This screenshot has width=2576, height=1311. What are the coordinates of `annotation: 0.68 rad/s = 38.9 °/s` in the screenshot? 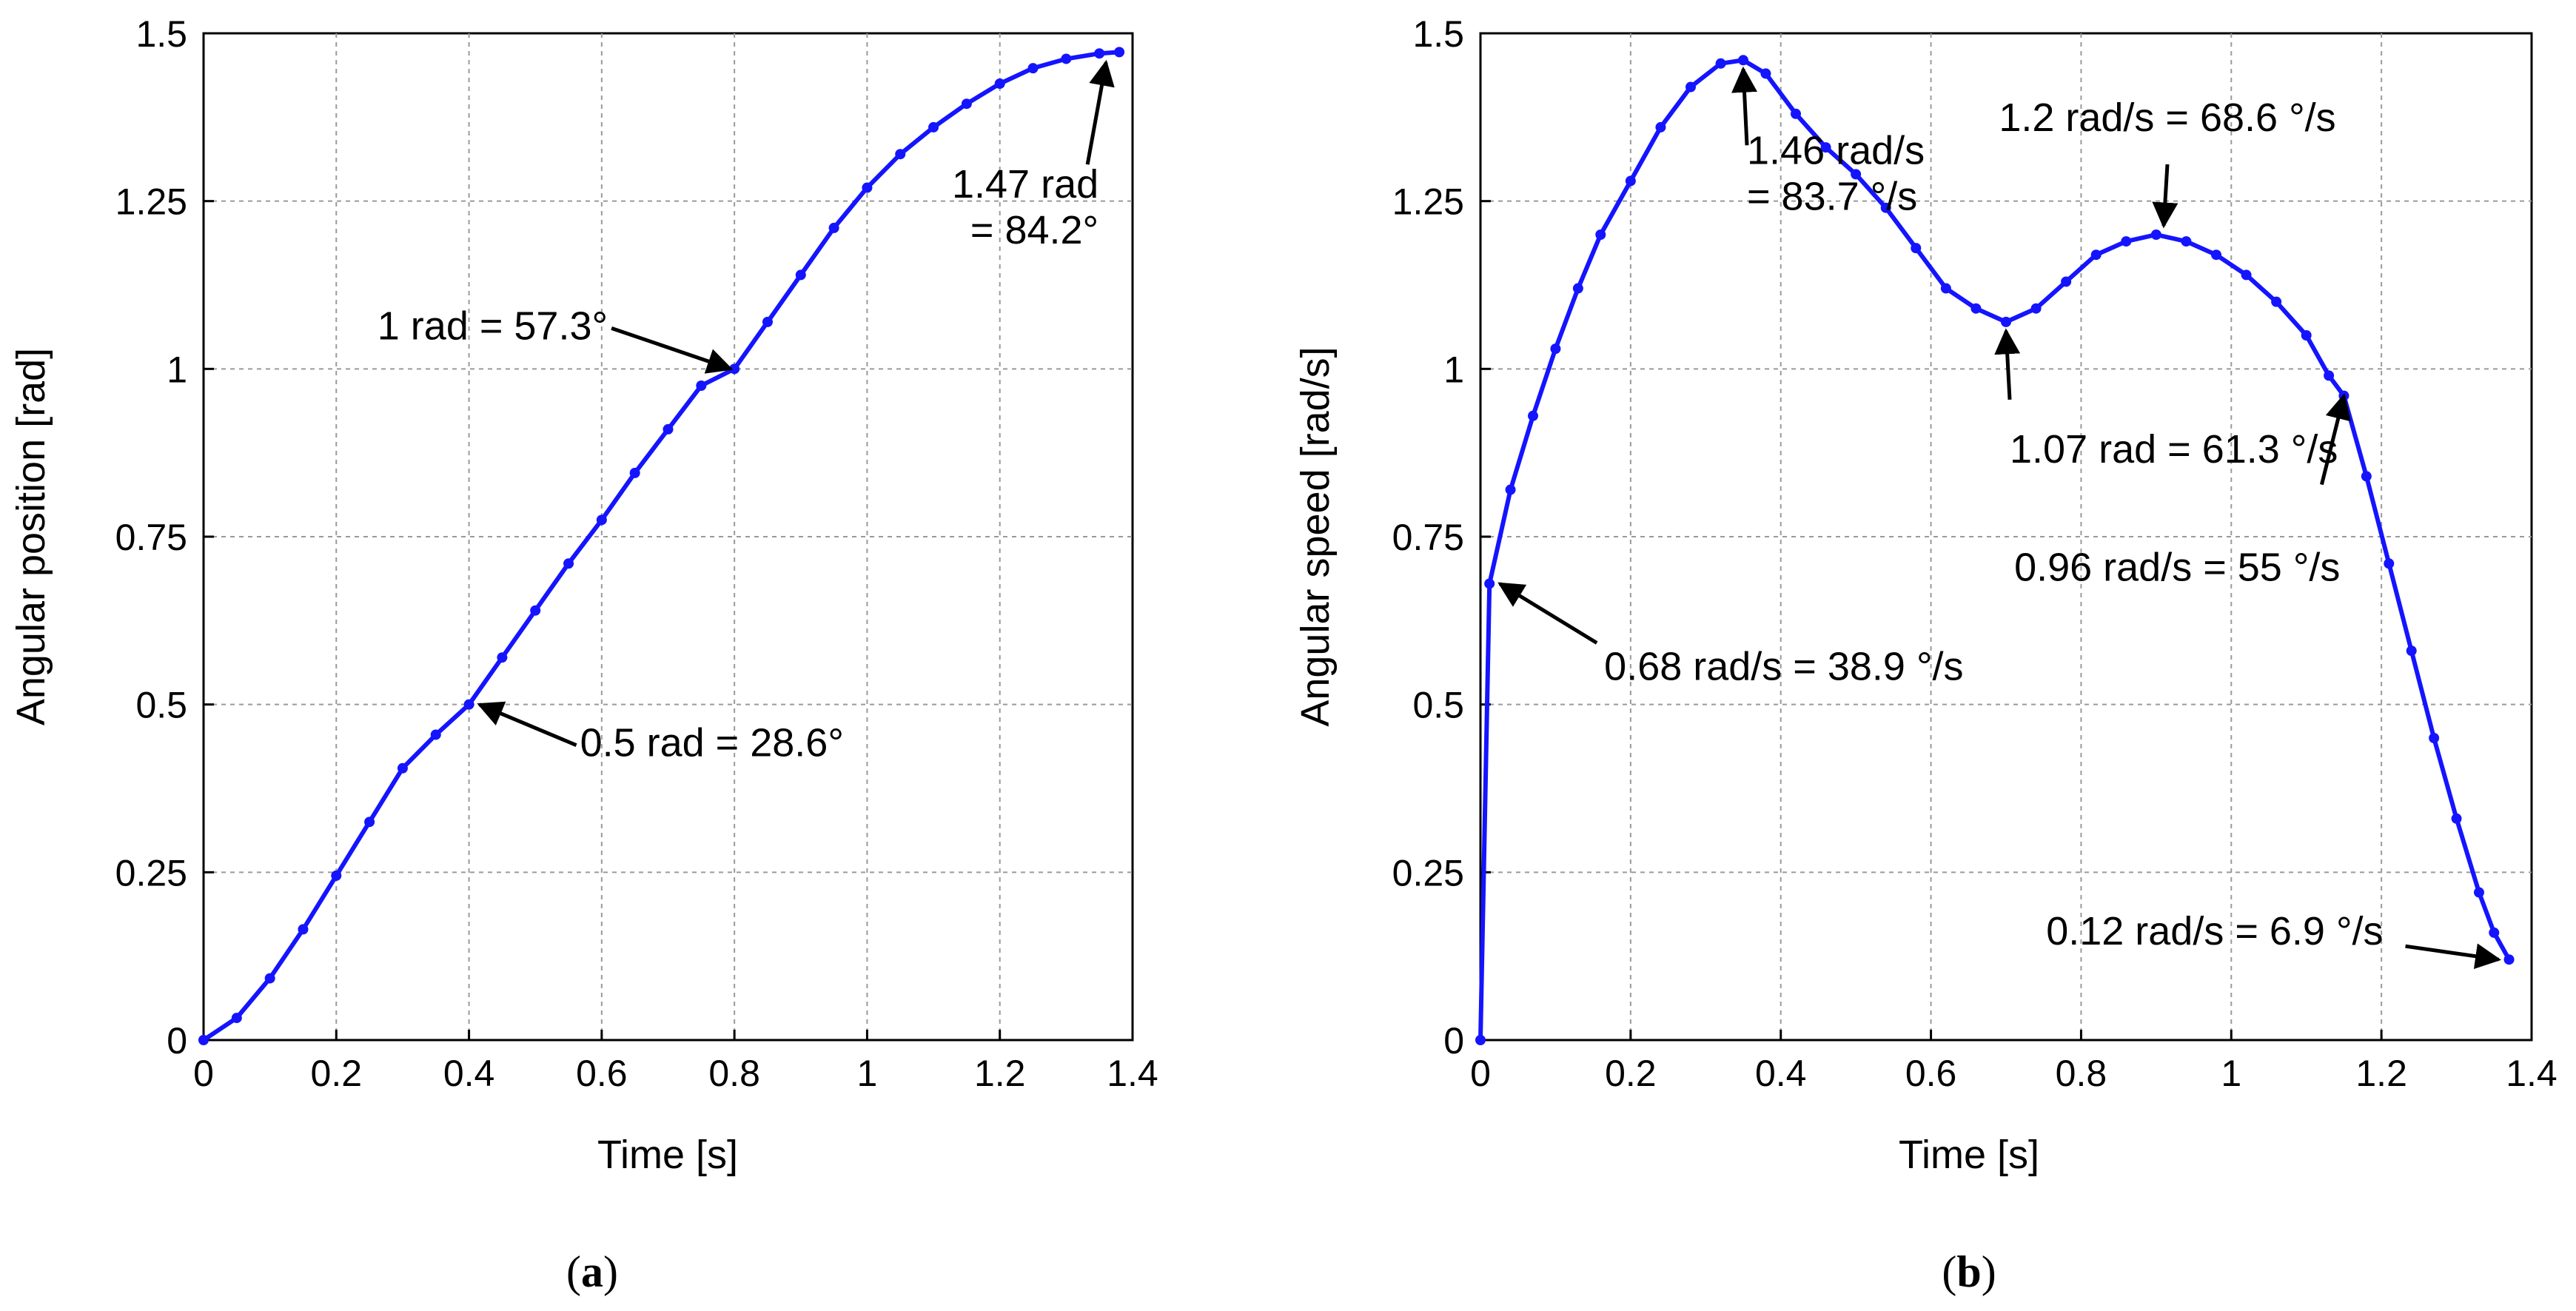 It's located at (1783, 666).